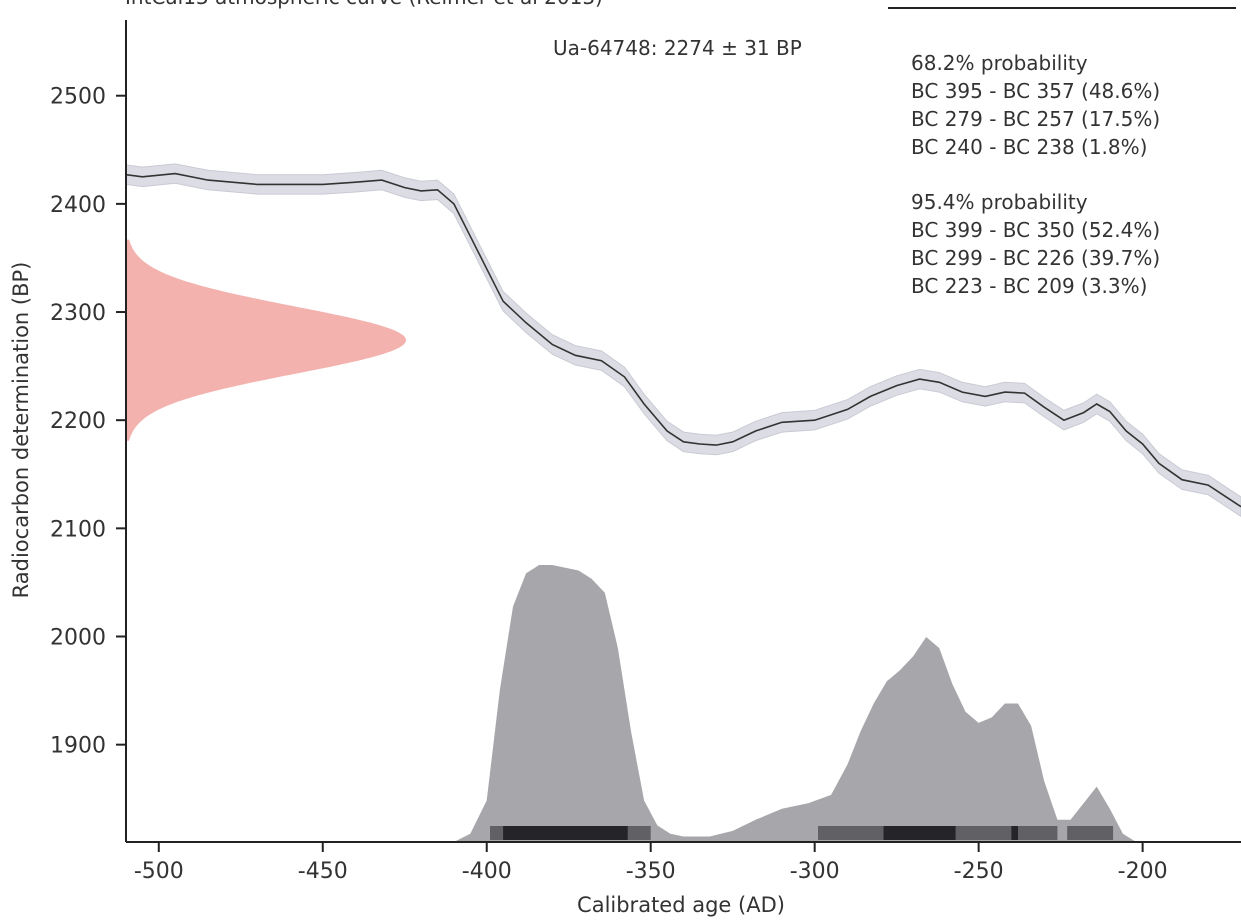 The image size is (1241, 922). What do you see at coordinates (78, 746) in the screenshot?
I see `y-tick-label: 1900` at bounding box center [78, 746].